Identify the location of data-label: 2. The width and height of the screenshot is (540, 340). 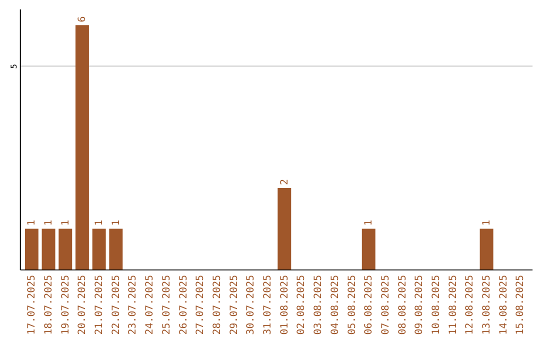
(284, 182).